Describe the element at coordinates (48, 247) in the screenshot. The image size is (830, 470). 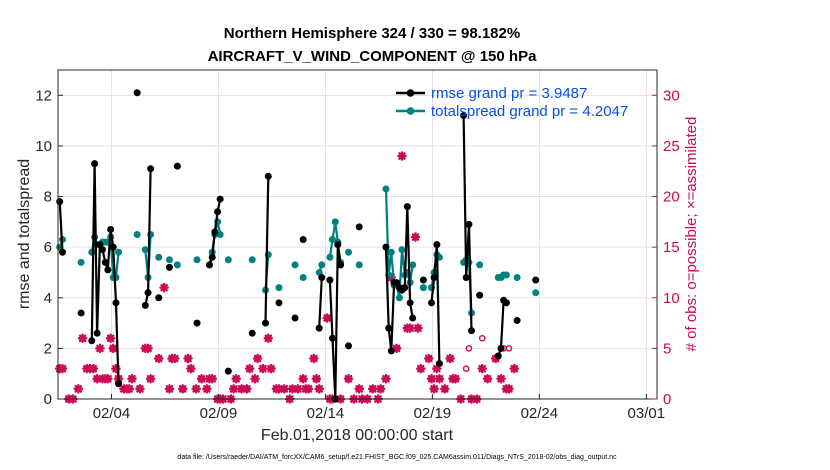
I see `y-left-tick-label: 6` at that location.